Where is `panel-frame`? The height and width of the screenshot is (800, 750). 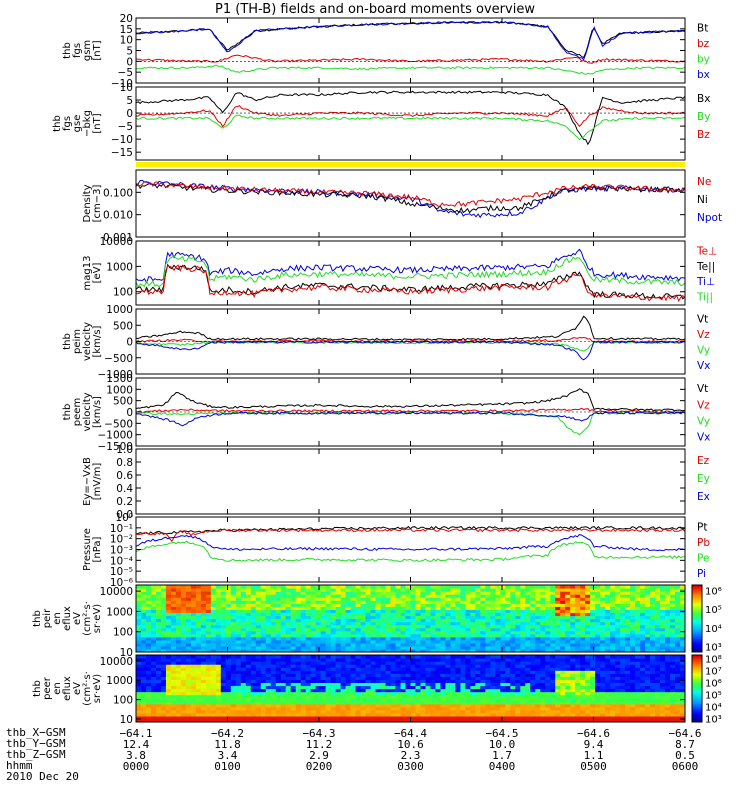 panel-frame is located at coordinates (410, 481).